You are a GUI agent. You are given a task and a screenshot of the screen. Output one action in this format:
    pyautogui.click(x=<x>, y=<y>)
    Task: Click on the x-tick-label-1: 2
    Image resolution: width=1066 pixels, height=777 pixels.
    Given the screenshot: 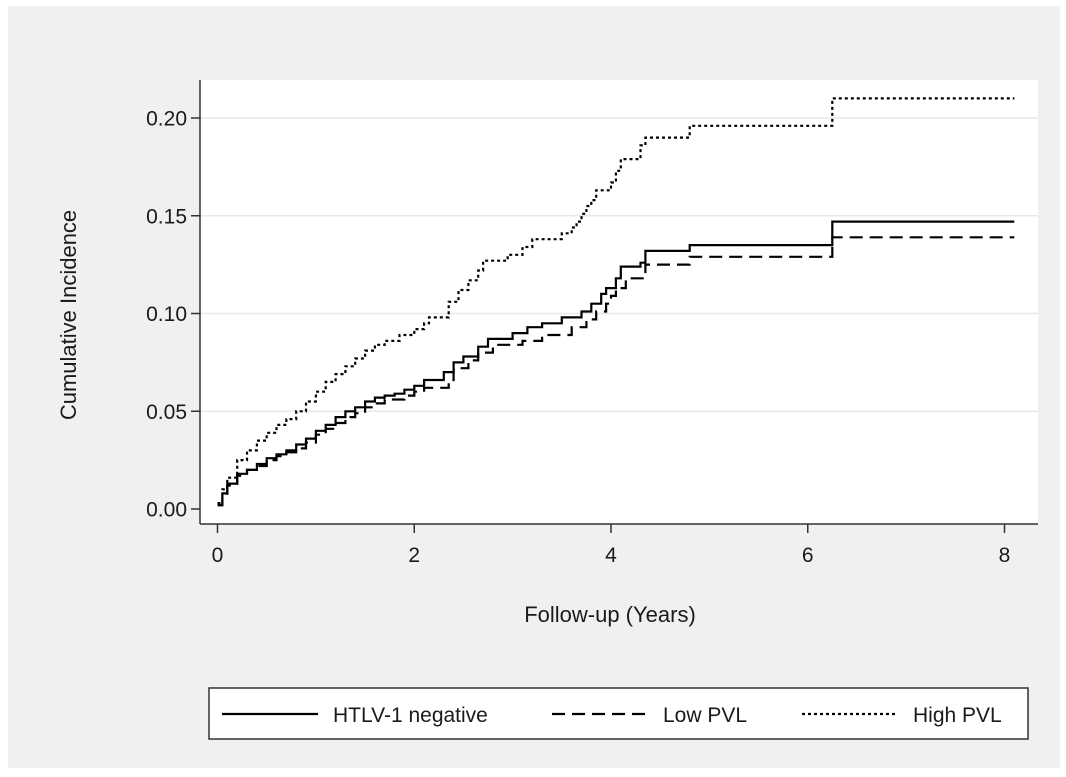 What is the action you would take?
    pyautogui.click(x=414, y=555)
    